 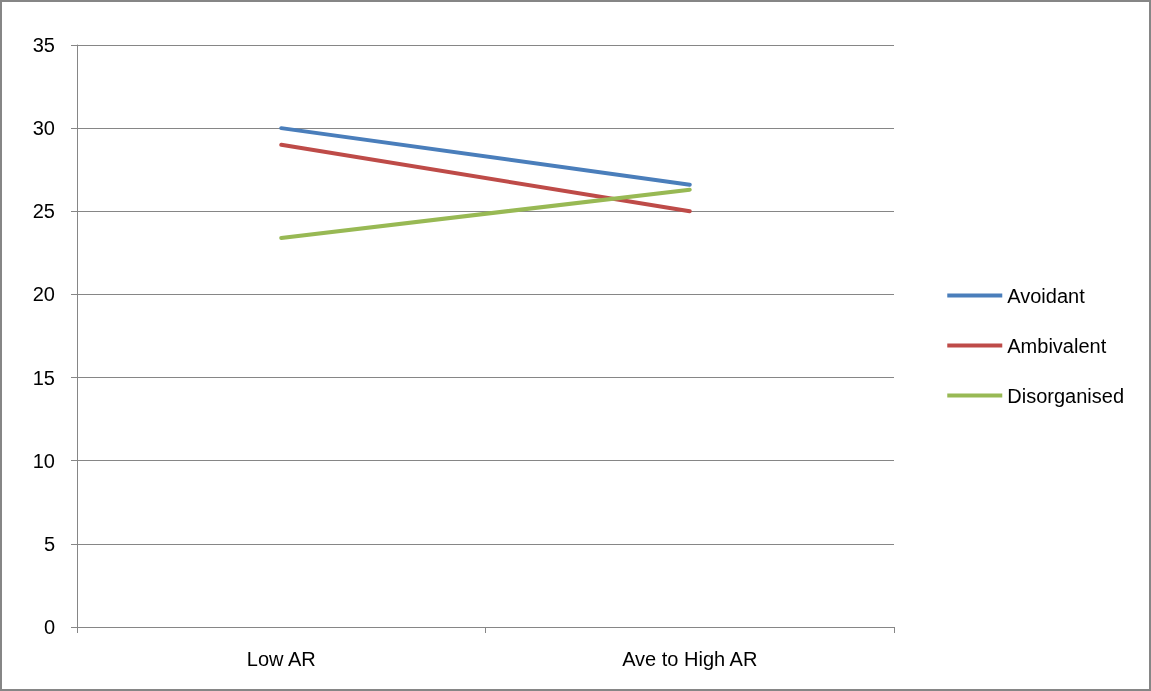 What do you see at coordinates (43, 128) in the screenshot?
I see `y-tick-label: 30` at bounding box center [43, 128].